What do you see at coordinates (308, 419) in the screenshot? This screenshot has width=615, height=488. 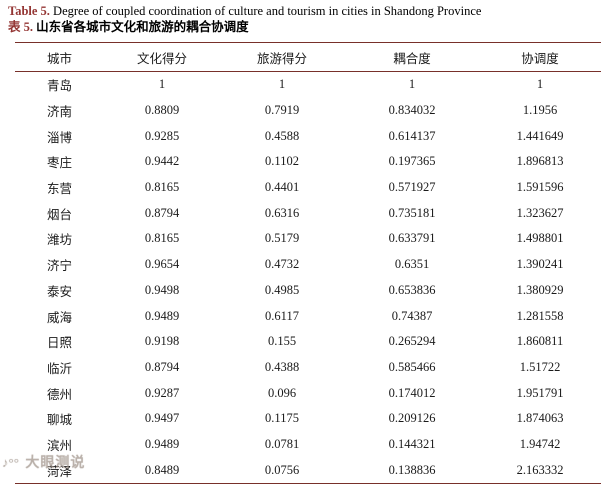 I see `table-row: 聊城 0.9497 0.1175 0.209126 1.874063` at bounding box center [308, 419].